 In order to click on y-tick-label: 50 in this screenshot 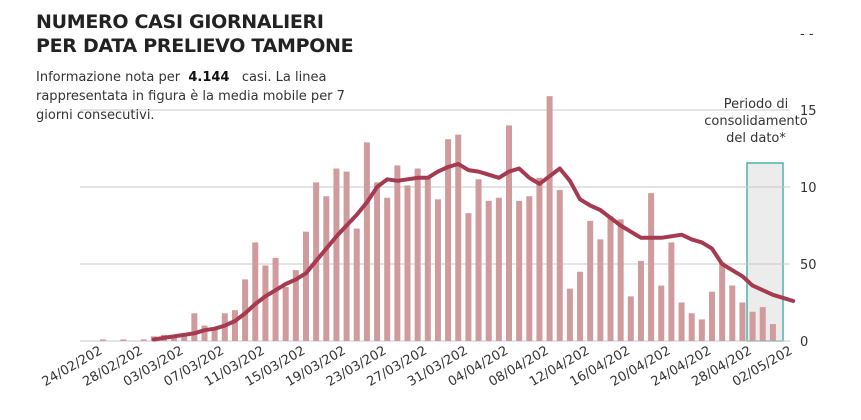, I will do `click(808, 265)`.